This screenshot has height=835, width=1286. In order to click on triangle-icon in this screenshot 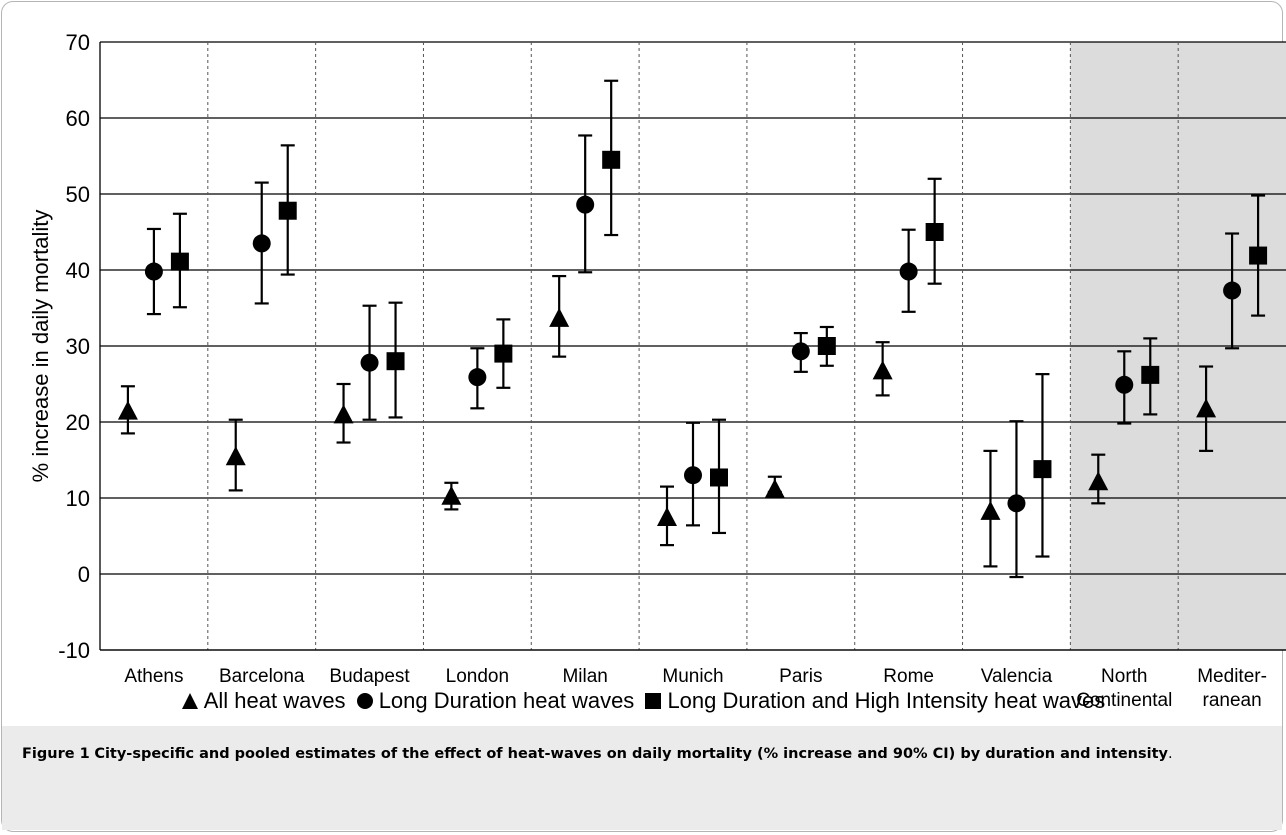, I will do `click(189, 701)`.